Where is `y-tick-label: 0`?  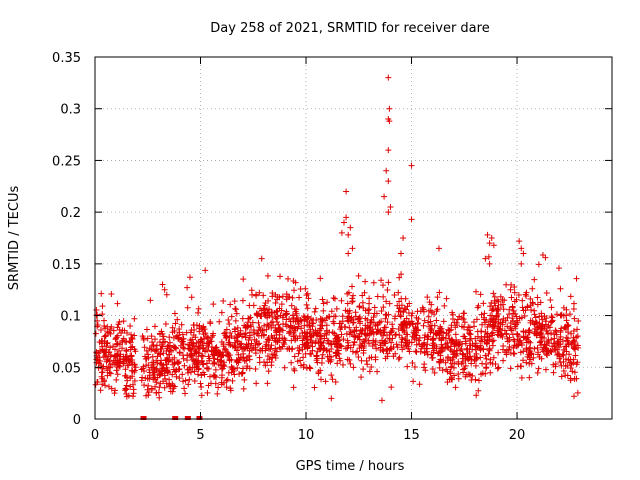
y-tick-label: 0 is located at coordinates (77, 420).